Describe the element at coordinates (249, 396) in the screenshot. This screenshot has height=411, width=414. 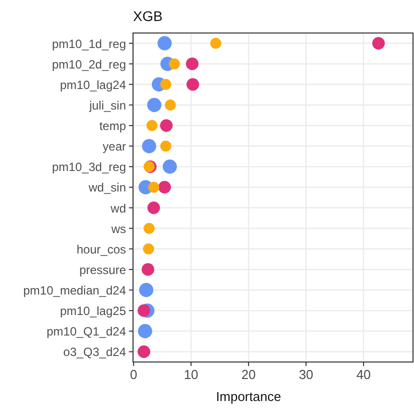
I see `x-axis-title: Importance` at that location.